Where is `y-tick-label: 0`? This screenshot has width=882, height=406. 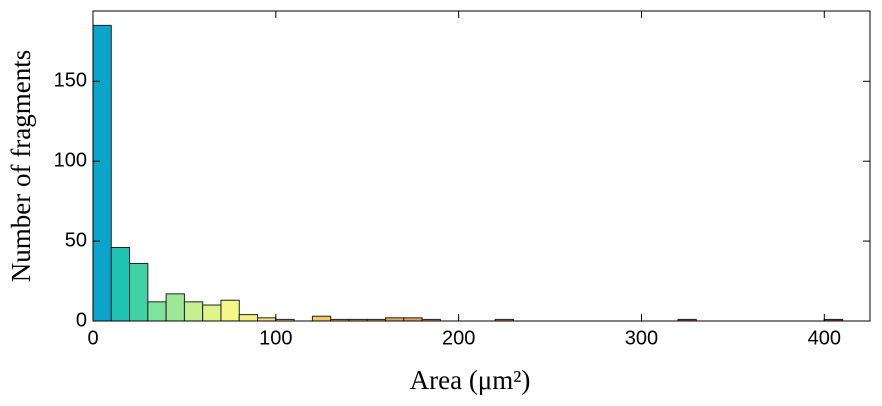 y-tick-label: 0 is located at coordinates (81, 320).